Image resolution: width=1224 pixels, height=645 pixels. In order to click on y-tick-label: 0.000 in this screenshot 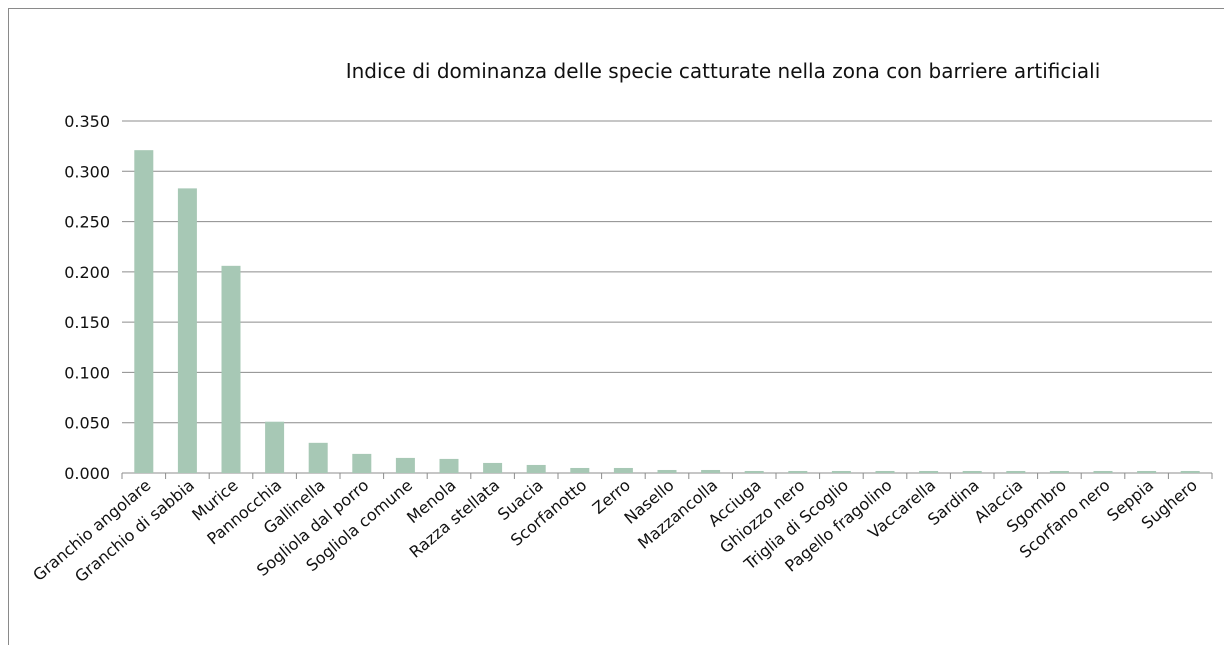, I will do `click(87, 473)`.